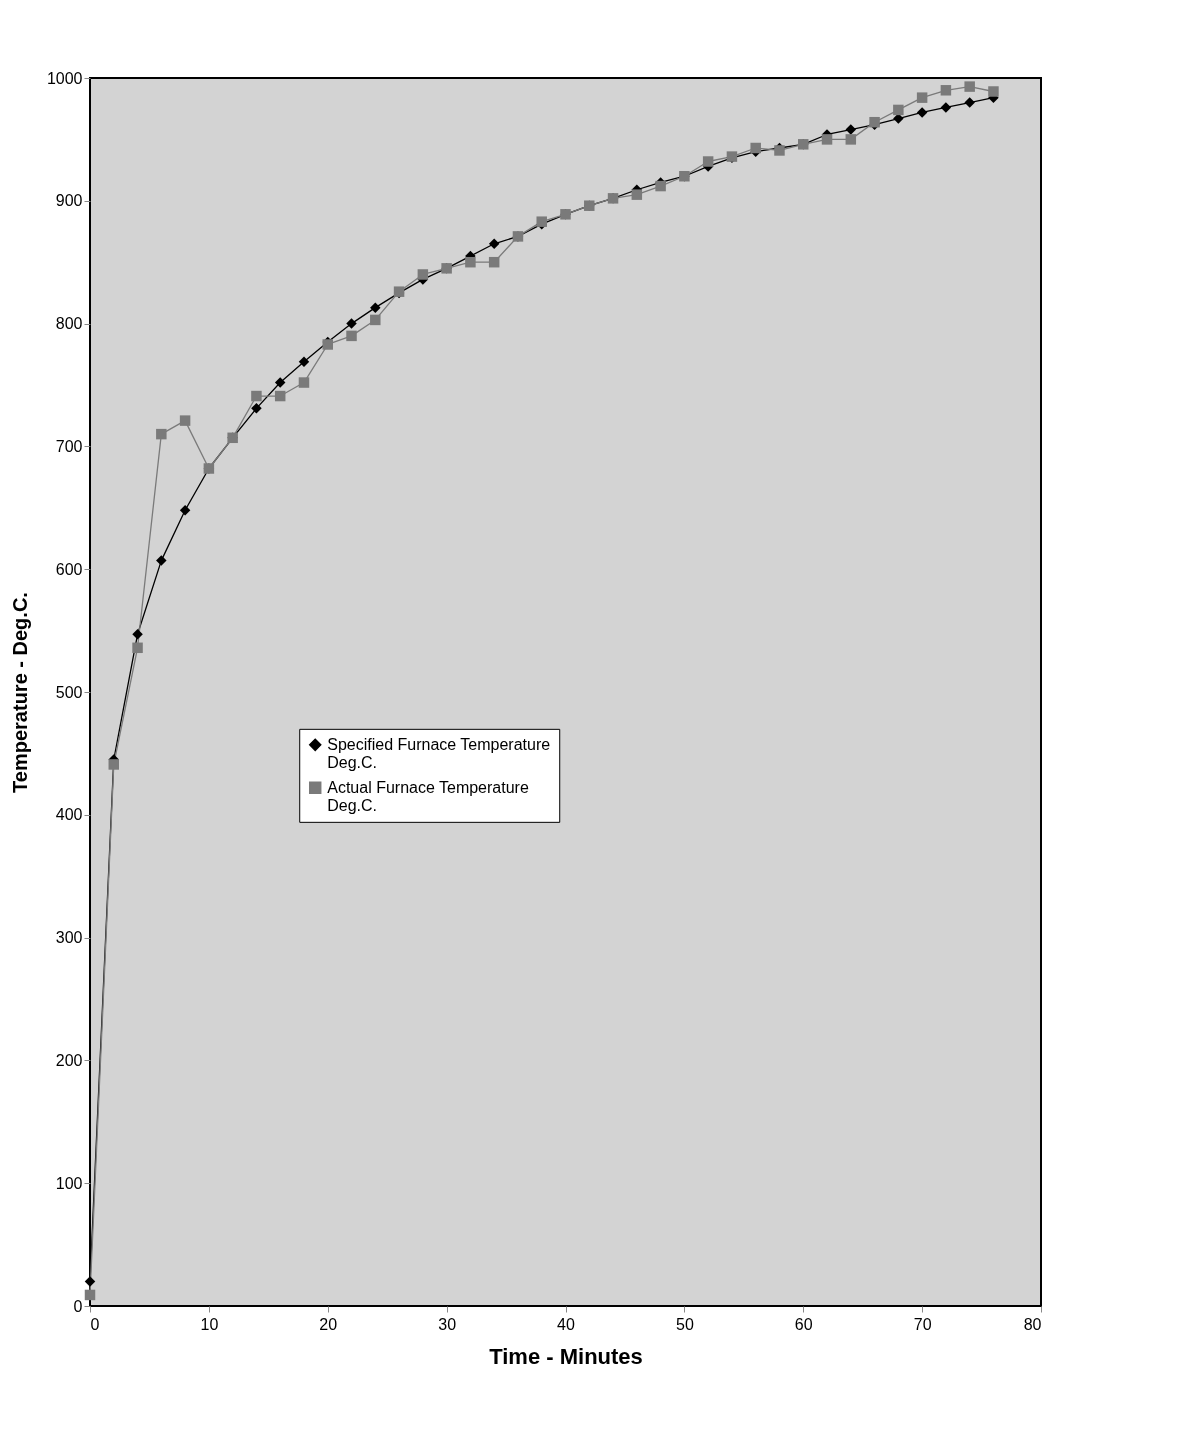 The width and height of the screenshot is (1180, 1429). I want to click on x-tick-label: 60, so click(803, 1324).